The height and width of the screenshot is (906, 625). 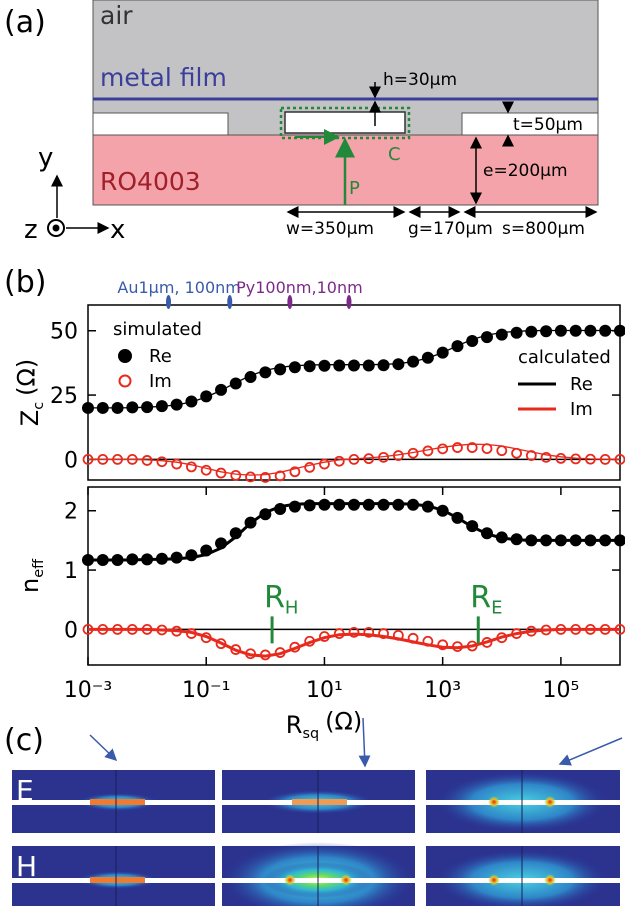 I want to click on x-tick-label: 10⁵, so click(x=560, y=690).